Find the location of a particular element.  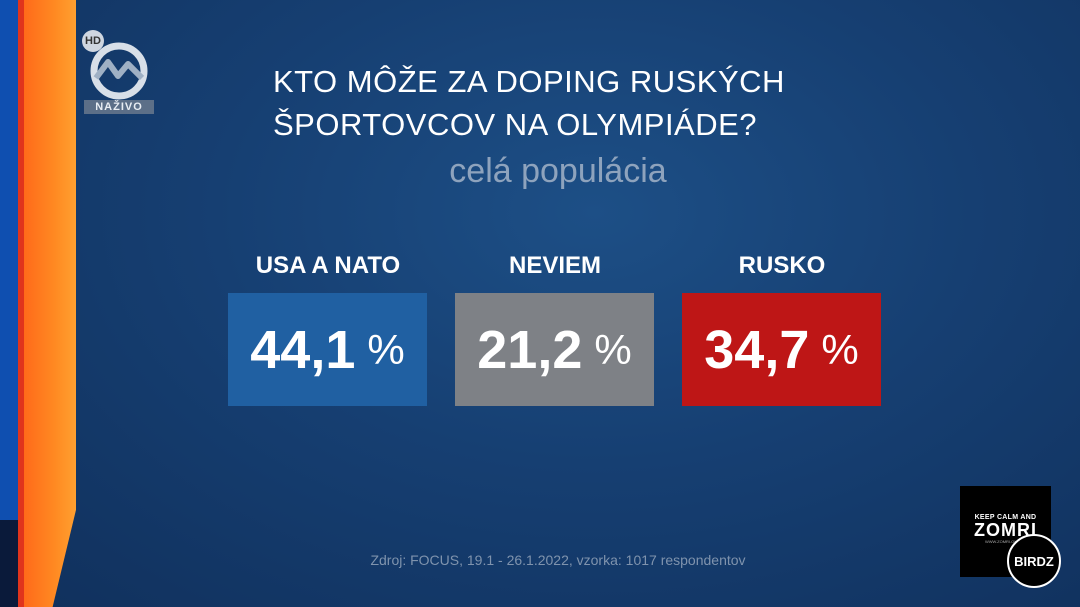

value-neviem: 21,2 is located at coordinates (530, 349).